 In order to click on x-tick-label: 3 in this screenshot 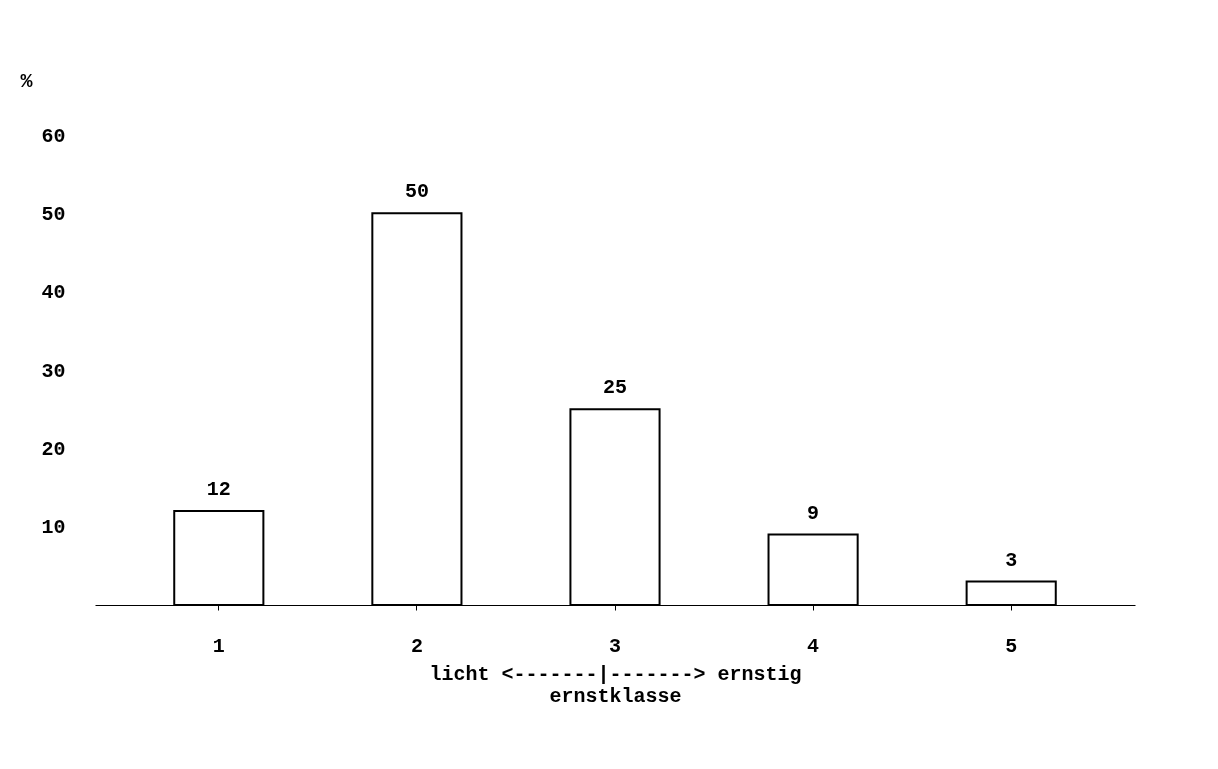, I will do `click(615, 646)`.